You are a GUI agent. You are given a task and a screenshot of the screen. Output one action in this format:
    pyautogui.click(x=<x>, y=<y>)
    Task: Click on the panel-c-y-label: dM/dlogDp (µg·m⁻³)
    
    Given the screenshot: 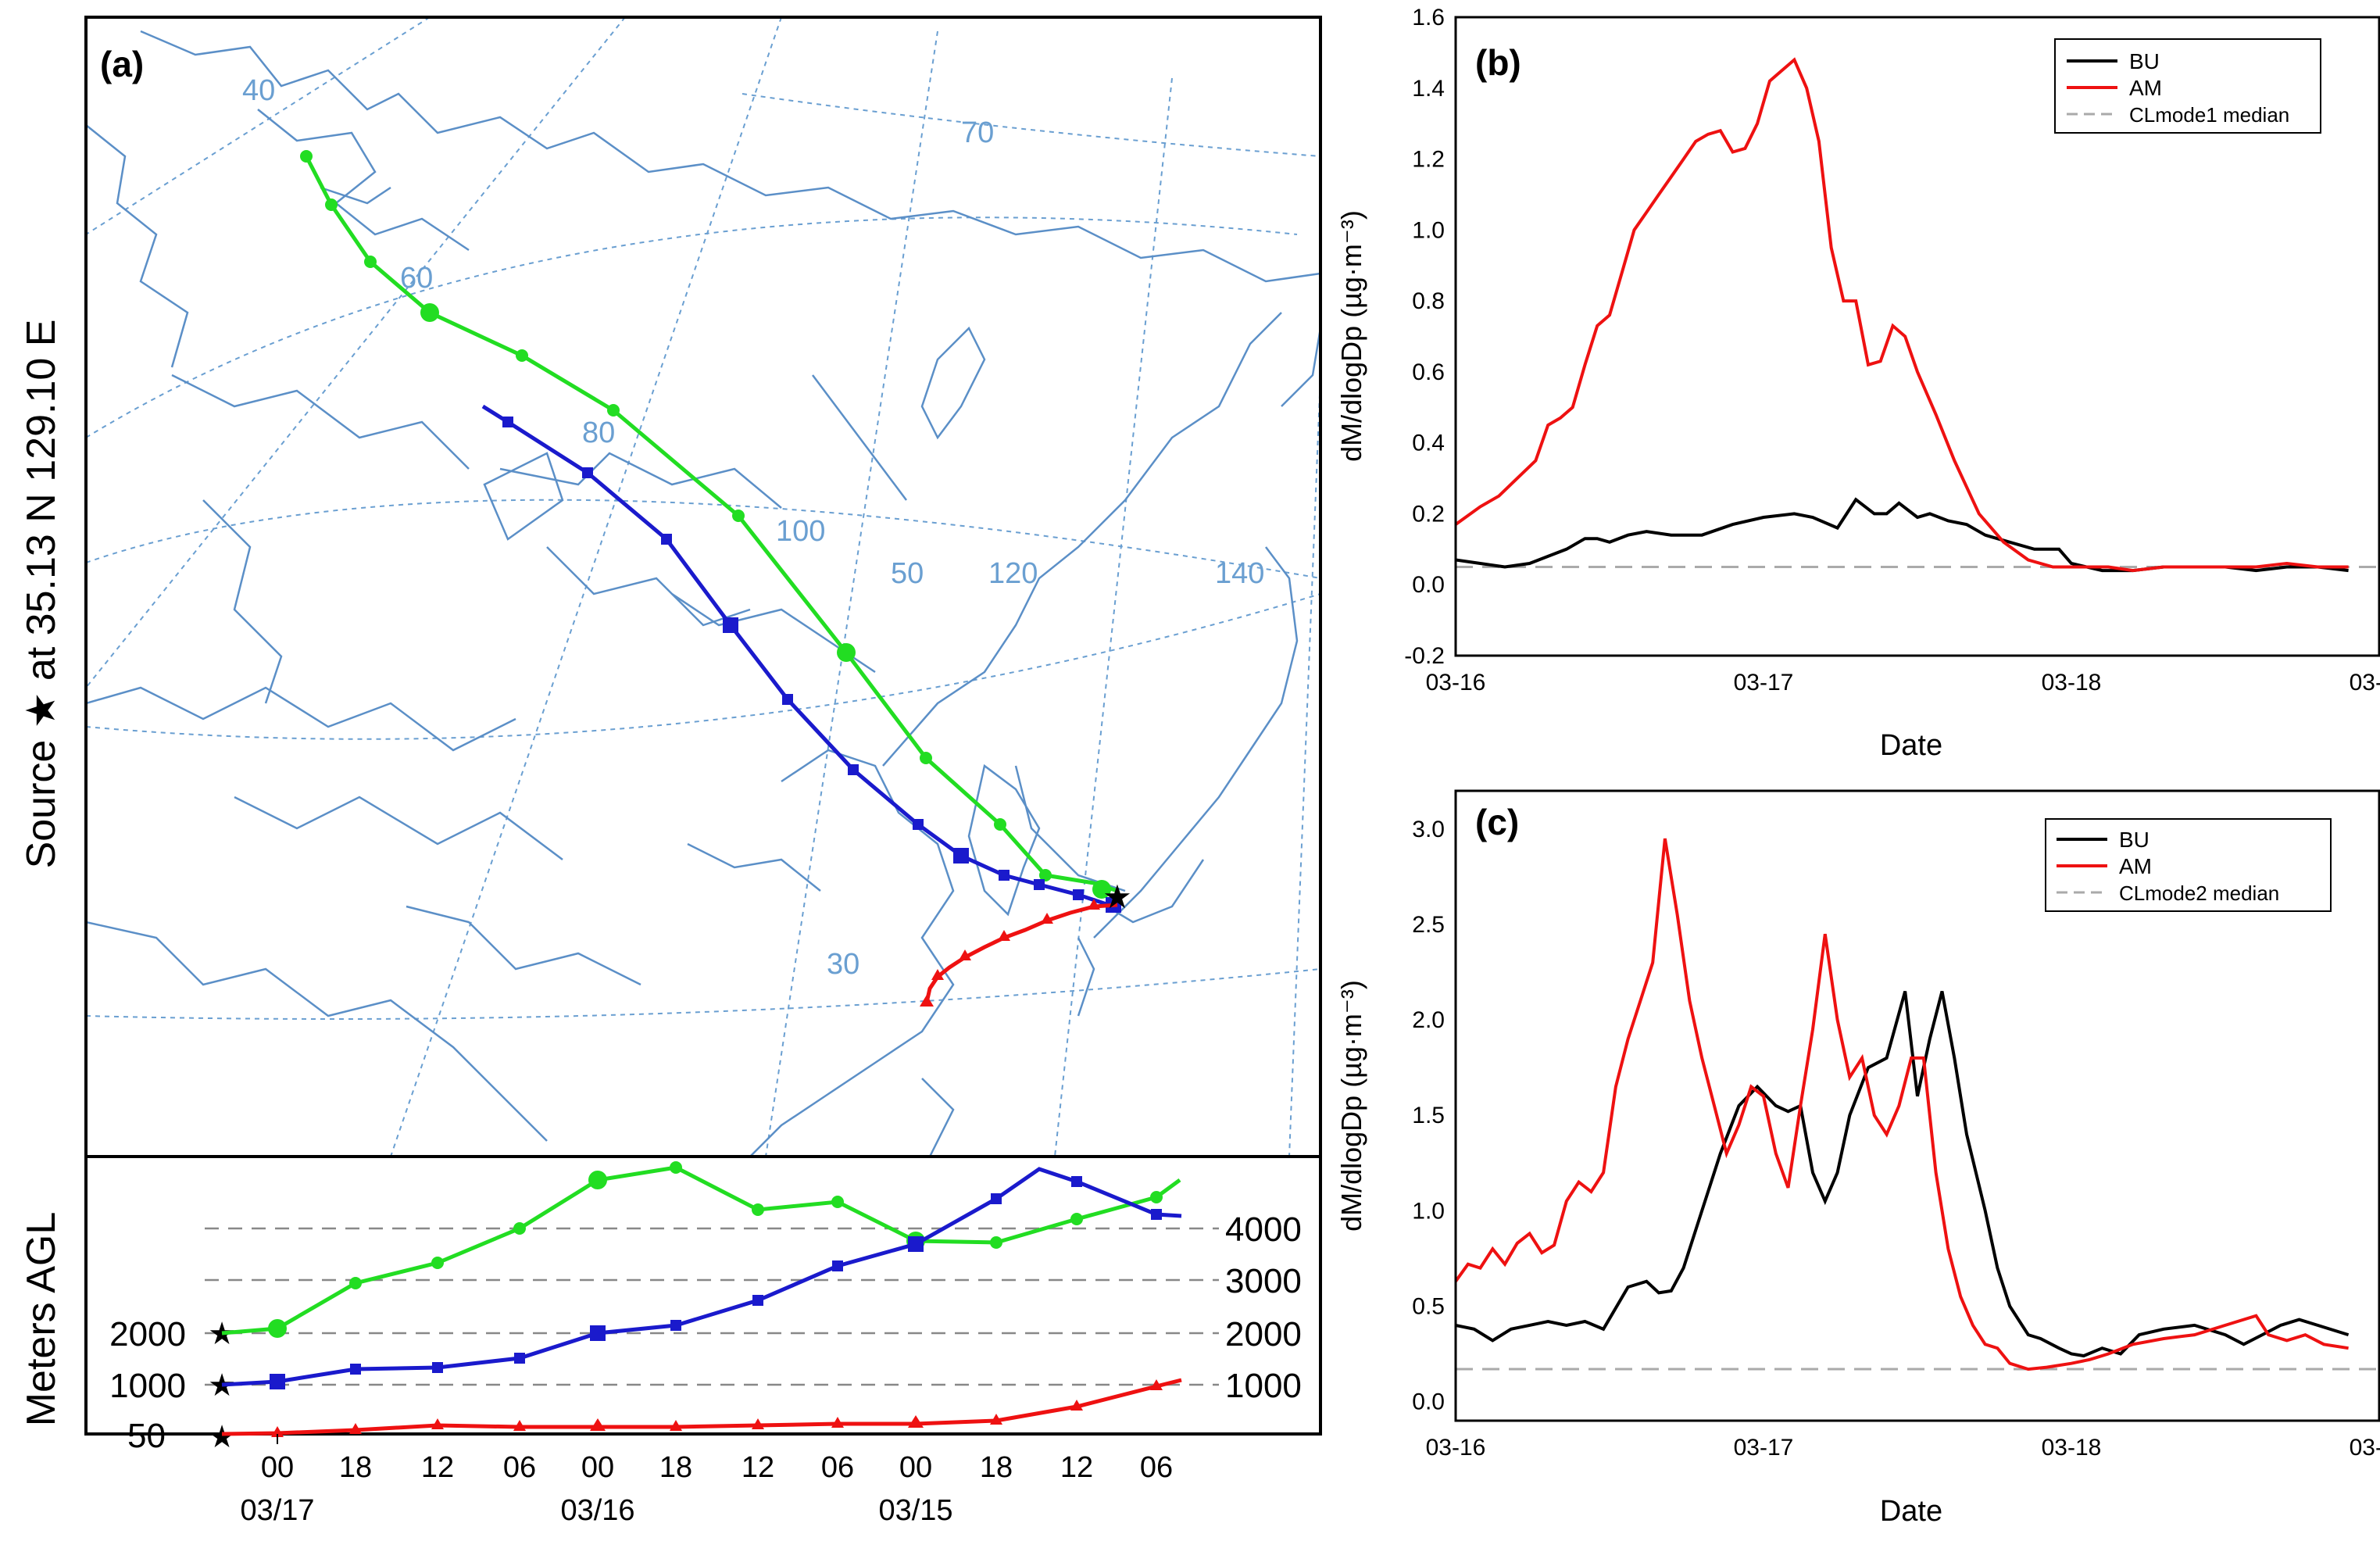 What is the action you would take?
    pyautogui.click(x=1351, y=1106)
    